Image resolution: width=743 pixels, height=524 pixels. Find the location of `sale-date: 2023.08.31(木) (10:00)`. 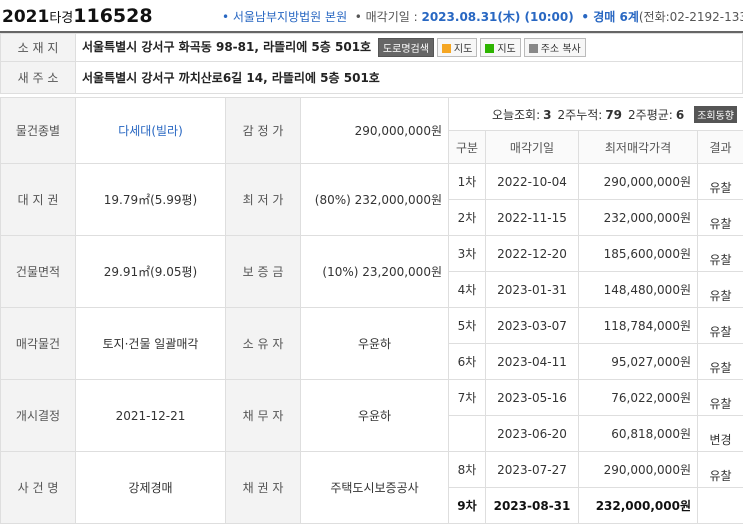

sale-date: 2023.08.31(木) (10:00) is located at coordinates (497, 17).